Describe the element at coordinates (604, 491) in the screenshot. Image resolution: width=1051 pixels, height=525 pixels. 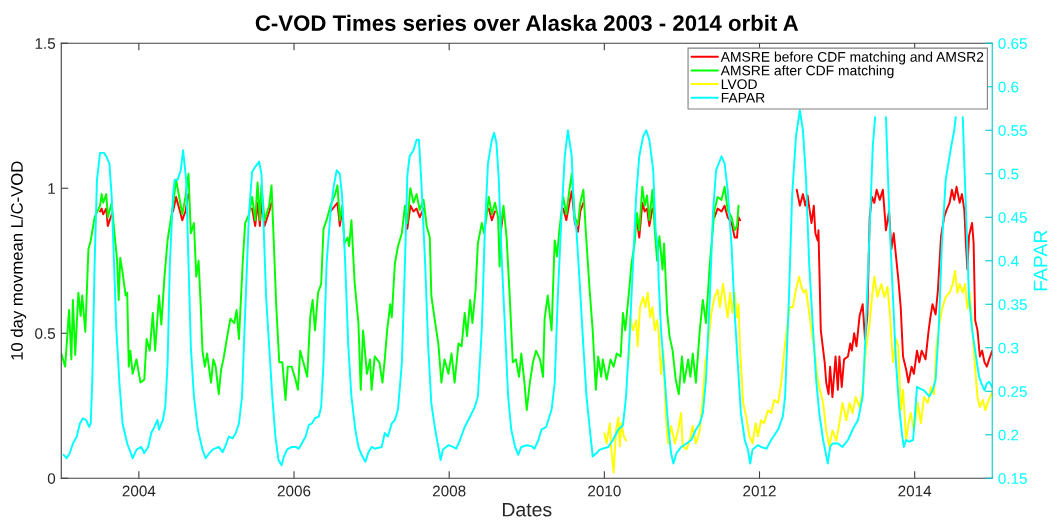
I see `x-tick-label: 2010` at that location.